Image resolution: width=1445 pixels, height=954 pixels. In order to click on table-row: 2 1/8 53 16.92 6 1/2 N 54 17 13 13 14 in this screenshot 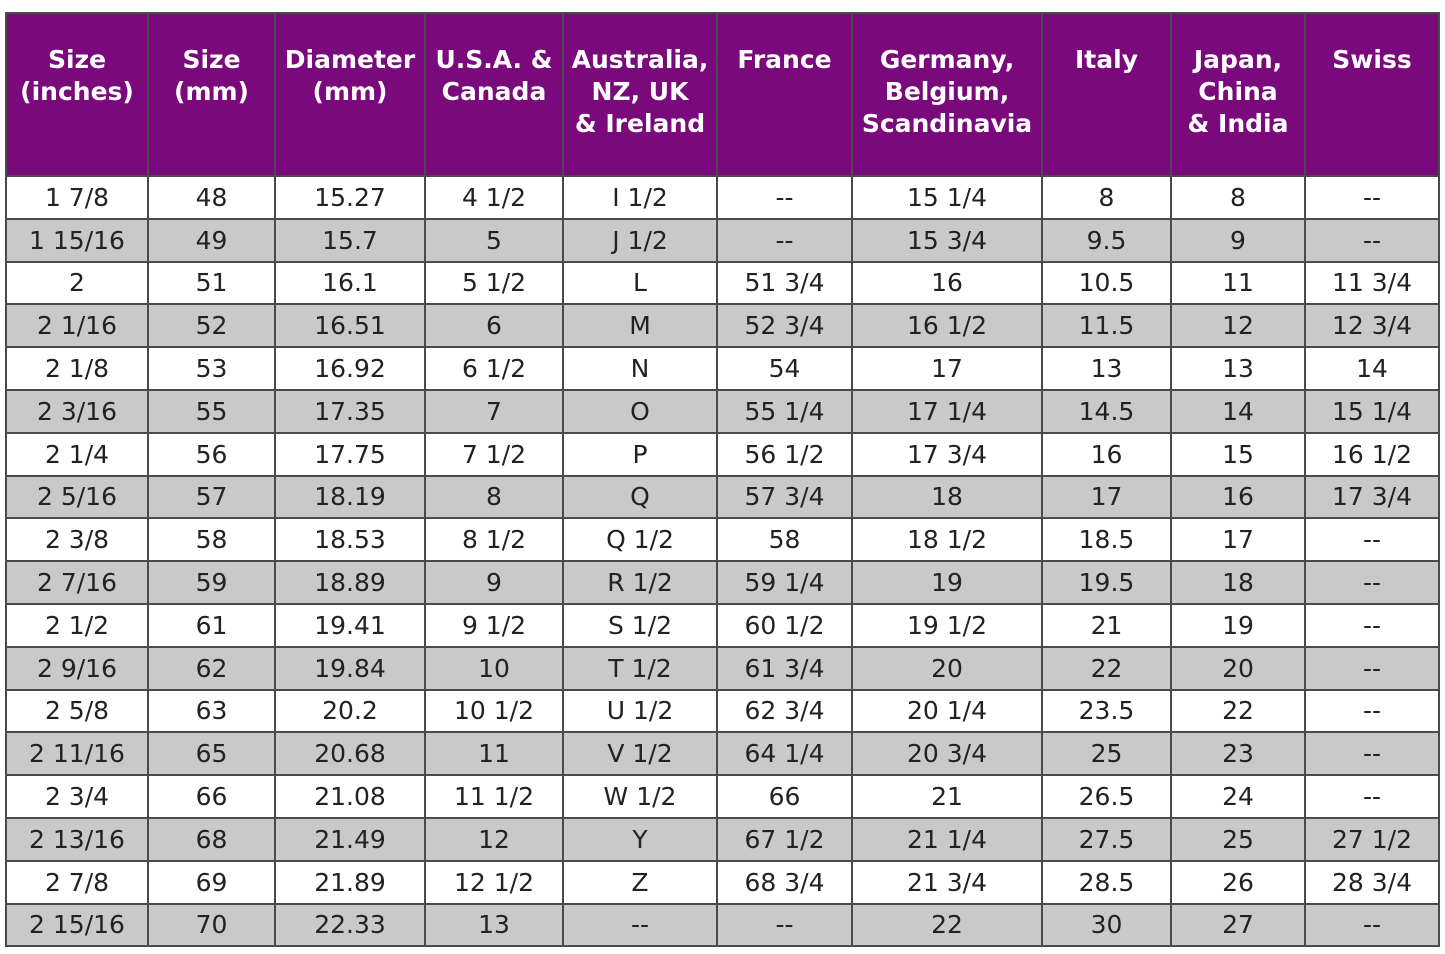, I will do `click(722, 368)`.